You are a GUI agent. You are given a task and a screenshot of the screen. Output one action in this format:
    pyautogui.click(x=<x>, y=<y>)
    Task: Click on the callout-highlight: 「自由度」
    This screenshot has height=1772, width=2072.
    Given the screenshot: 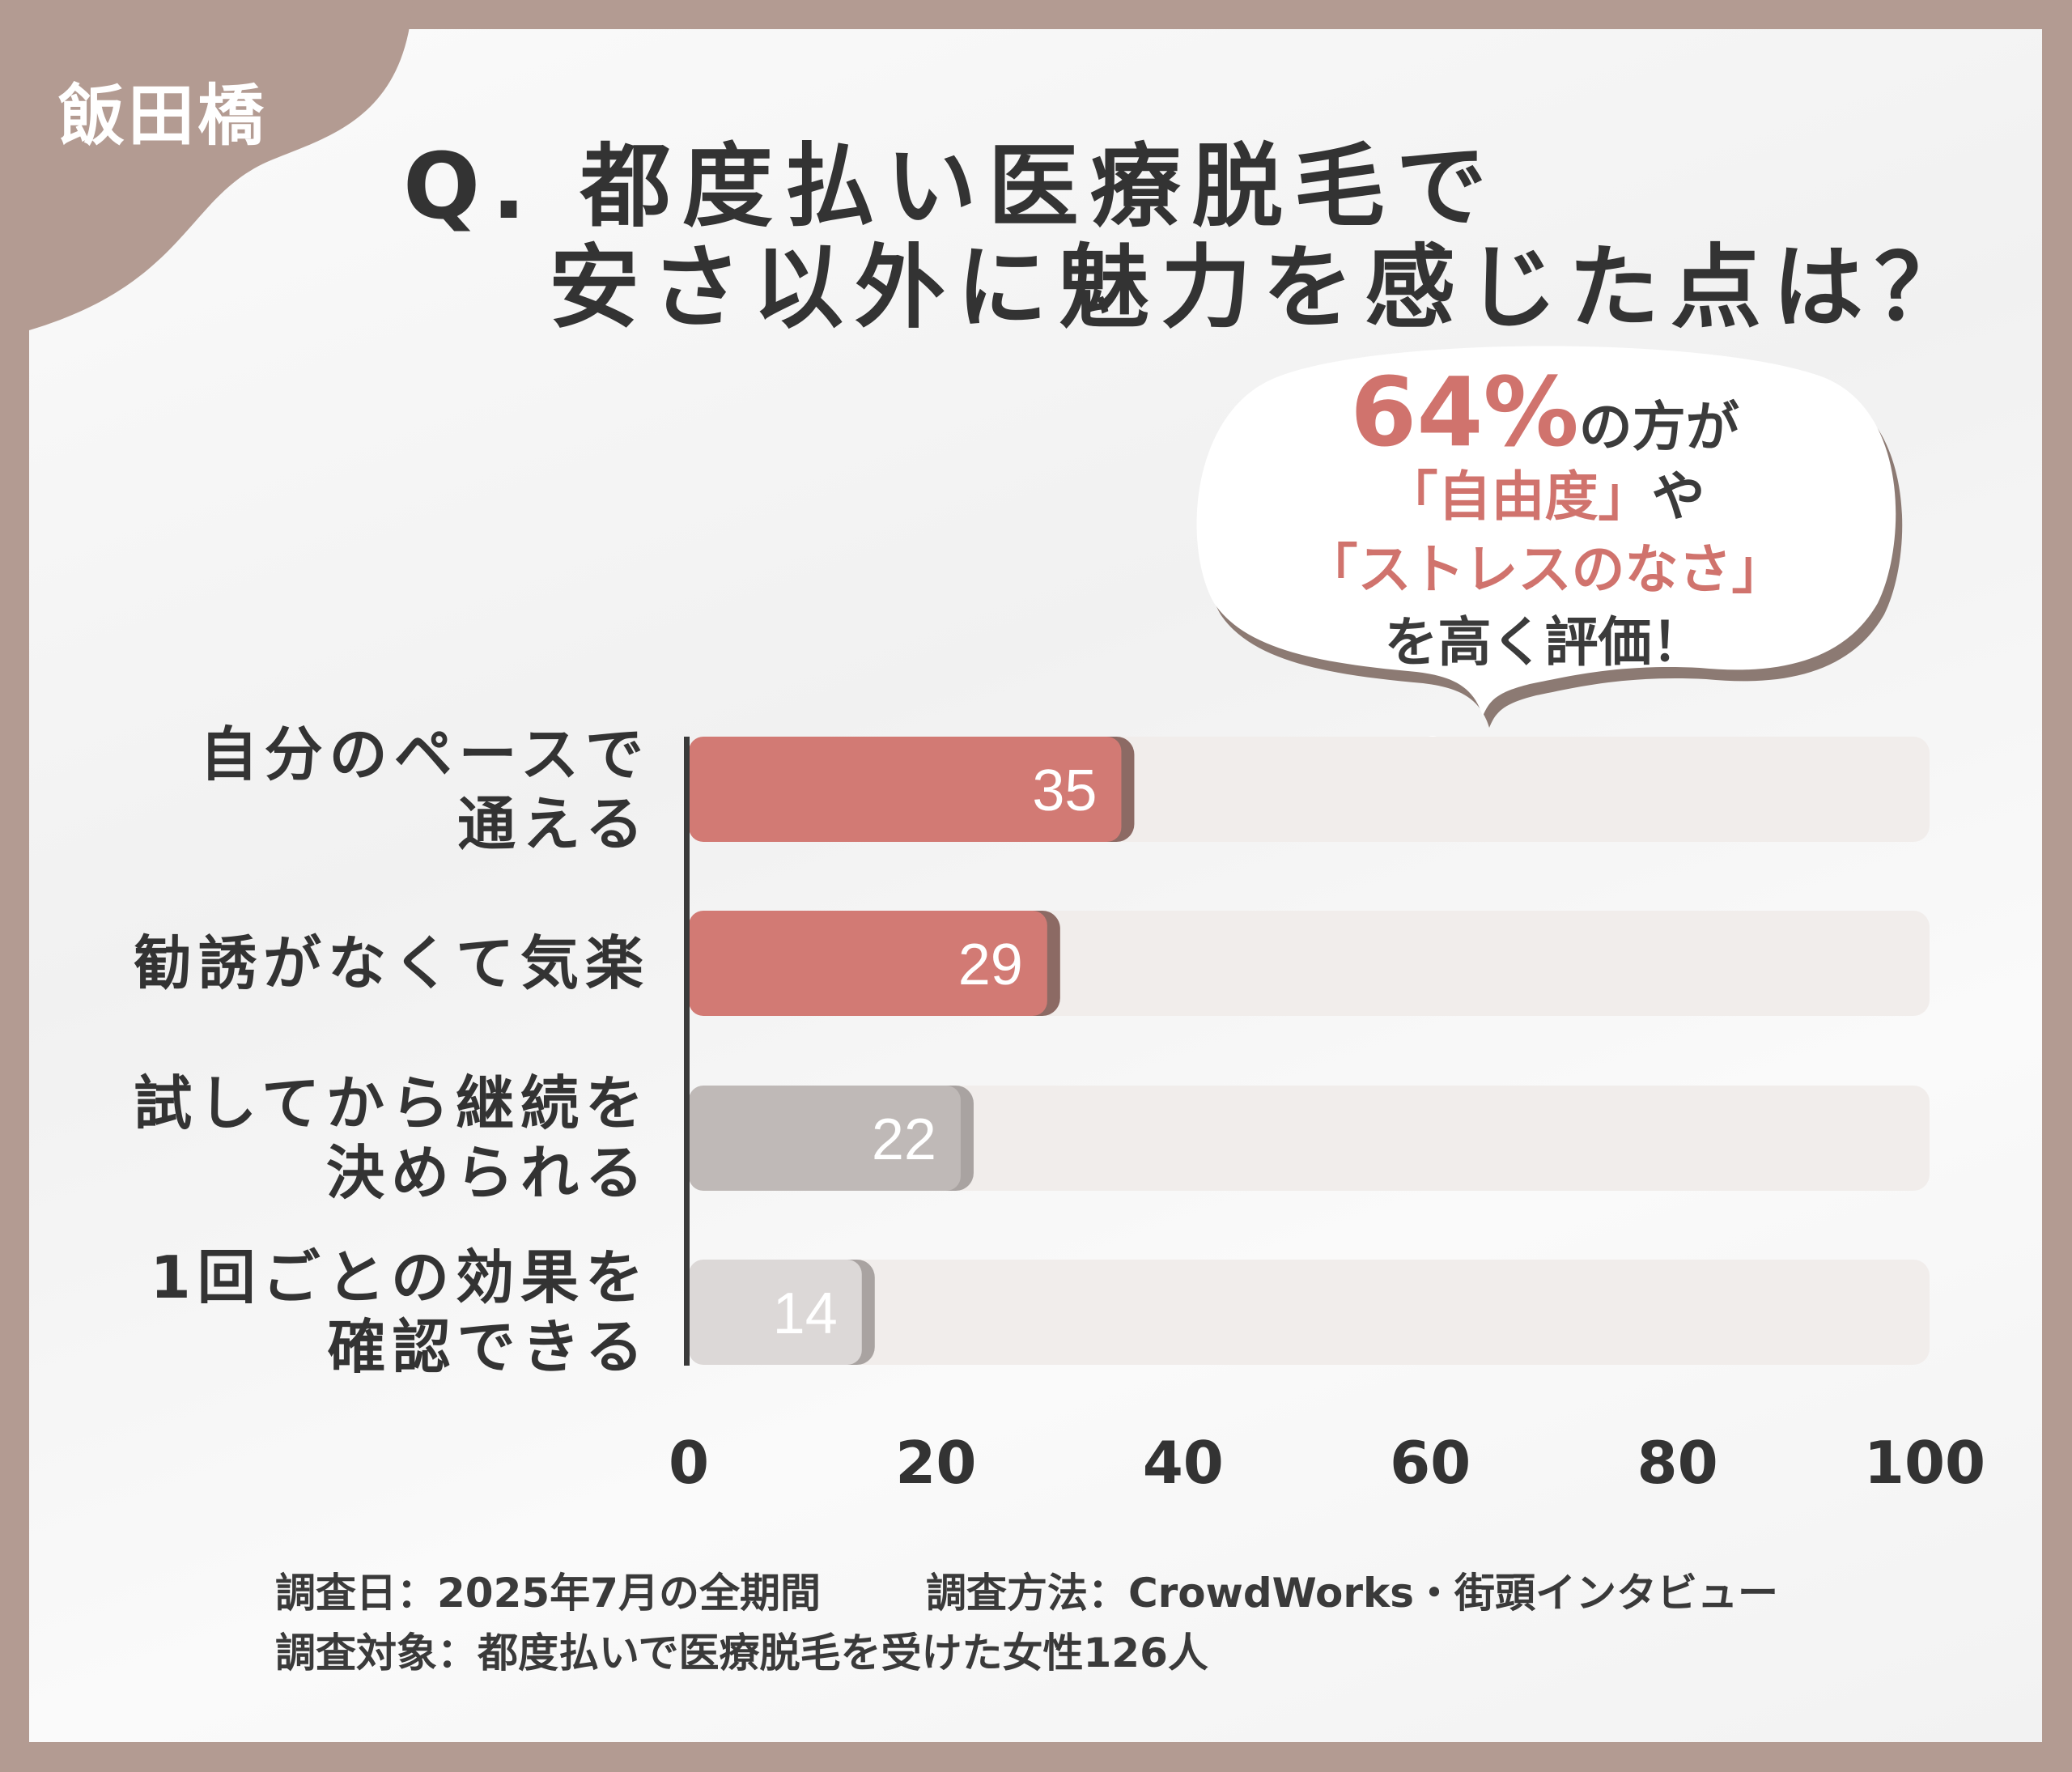 What is the action you would take?
    pyautogui.click(x=1518, y=496)
    